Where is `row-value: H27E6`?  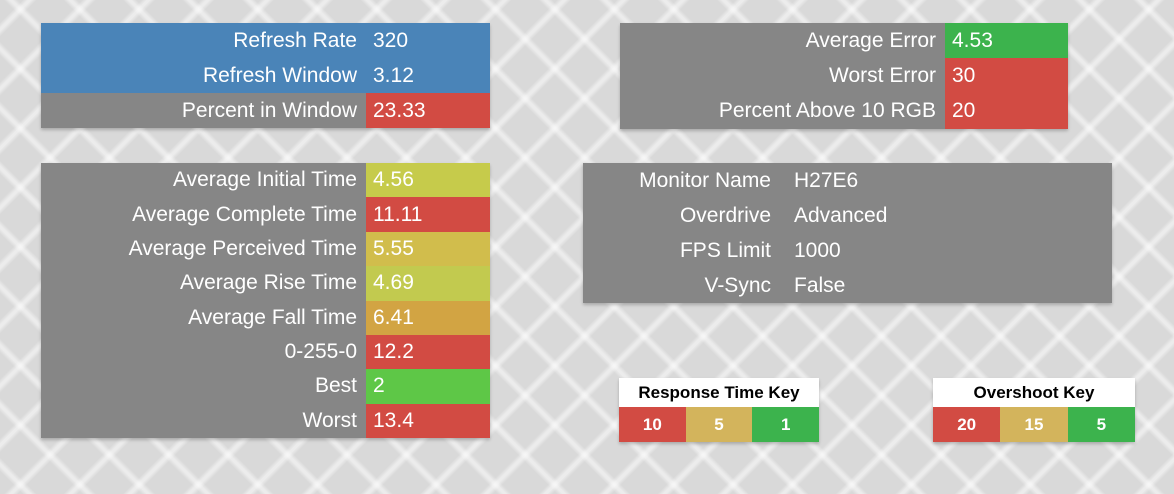
row-value: H27E6 is located at coordinates (826, 180).